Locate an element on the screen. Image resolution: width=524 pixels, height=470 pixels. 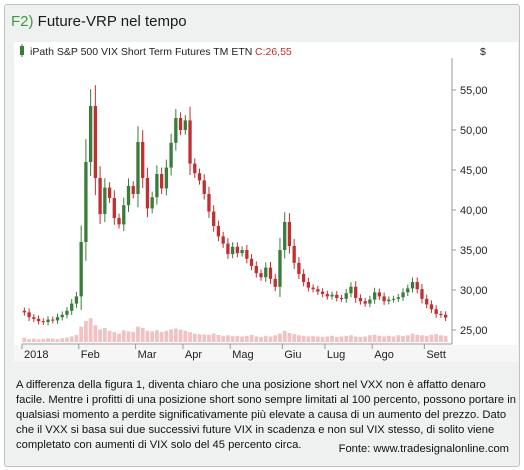
y-tick-label: 30,00 is located at coordinates (474, 291).